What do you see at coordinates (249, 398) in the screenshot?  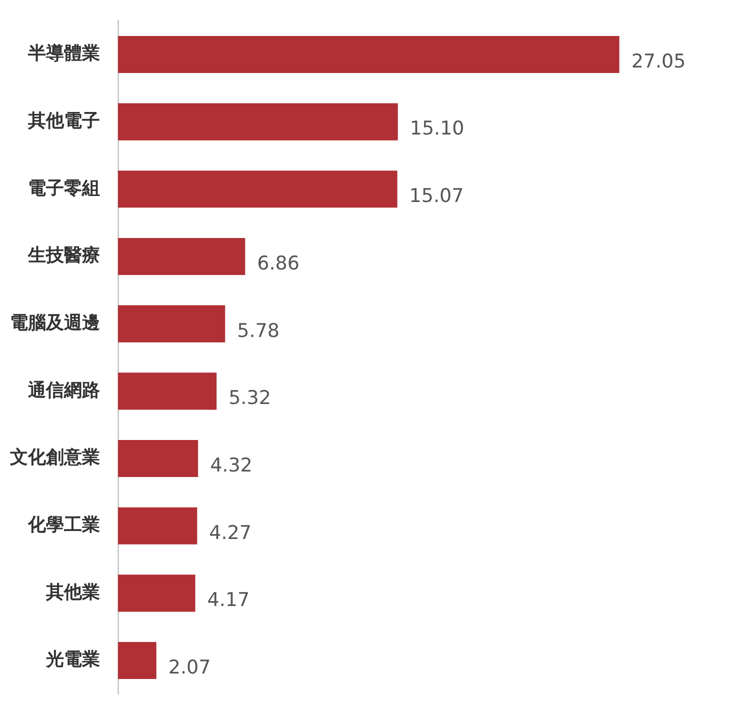 I see `data-label: 5.32` at bounding box center [249, 398].